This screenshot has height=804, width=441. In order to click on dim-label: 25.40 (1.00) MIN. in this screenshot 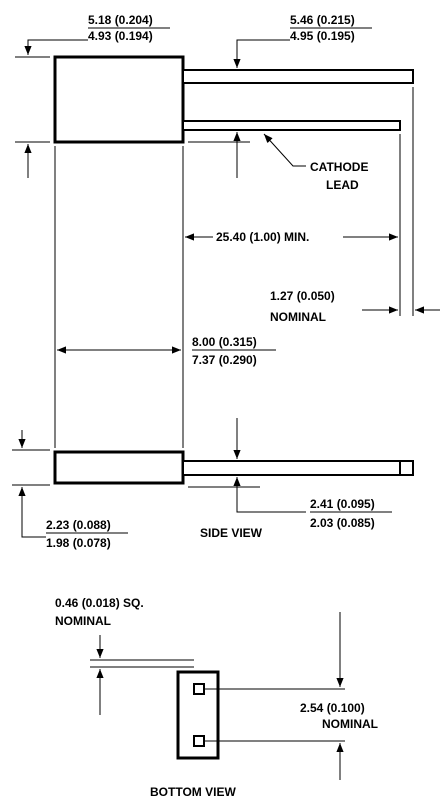, I will do `click(262, 237)`.